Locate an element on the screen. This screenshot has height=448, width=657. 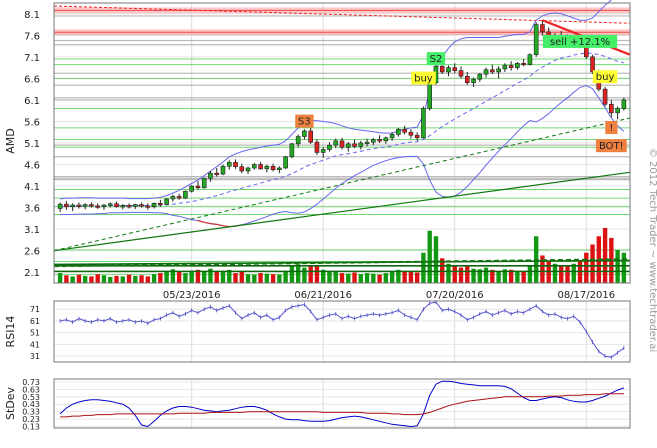
rsi-tick-label: 31 is located at coordinates (35, 356).